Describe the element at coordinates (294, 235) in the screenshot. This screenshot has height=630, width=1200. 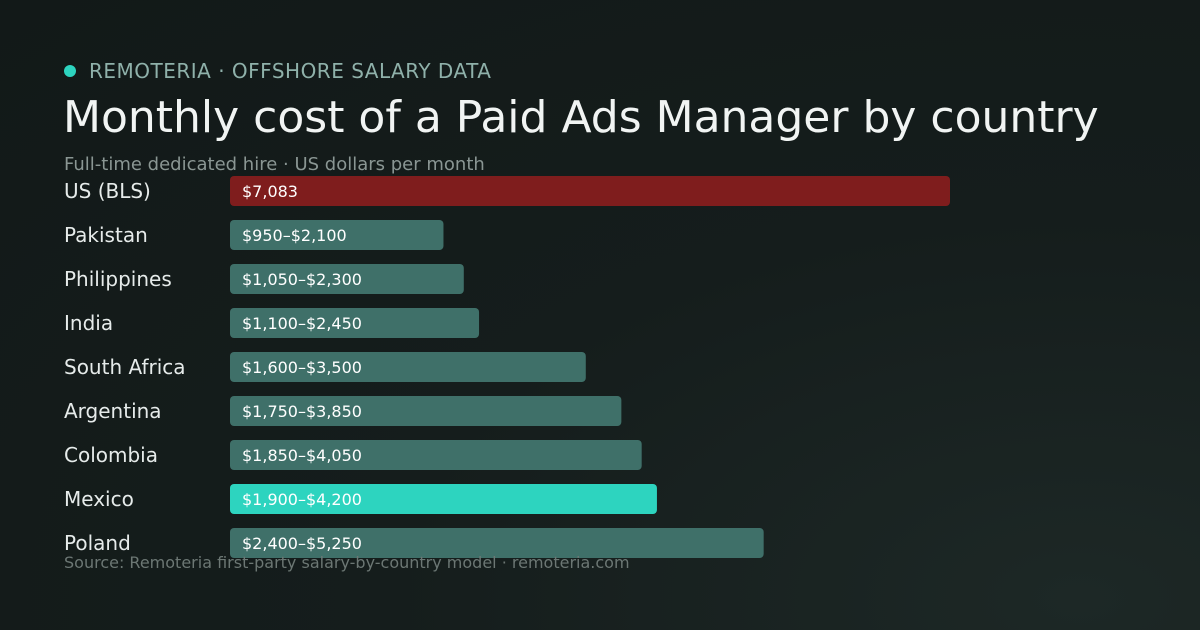
I see `bar-value-label: $950–$2,100` at that location.